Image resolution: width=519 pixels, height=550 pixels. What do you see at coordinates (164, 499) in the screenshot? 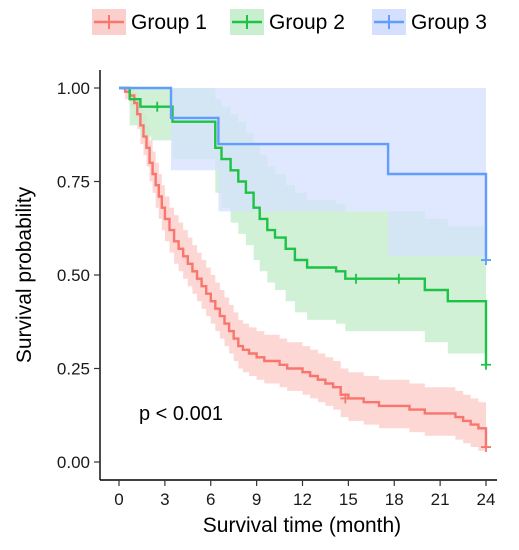
I see `x-tick-label: 3` at bounding box center [164, 499].